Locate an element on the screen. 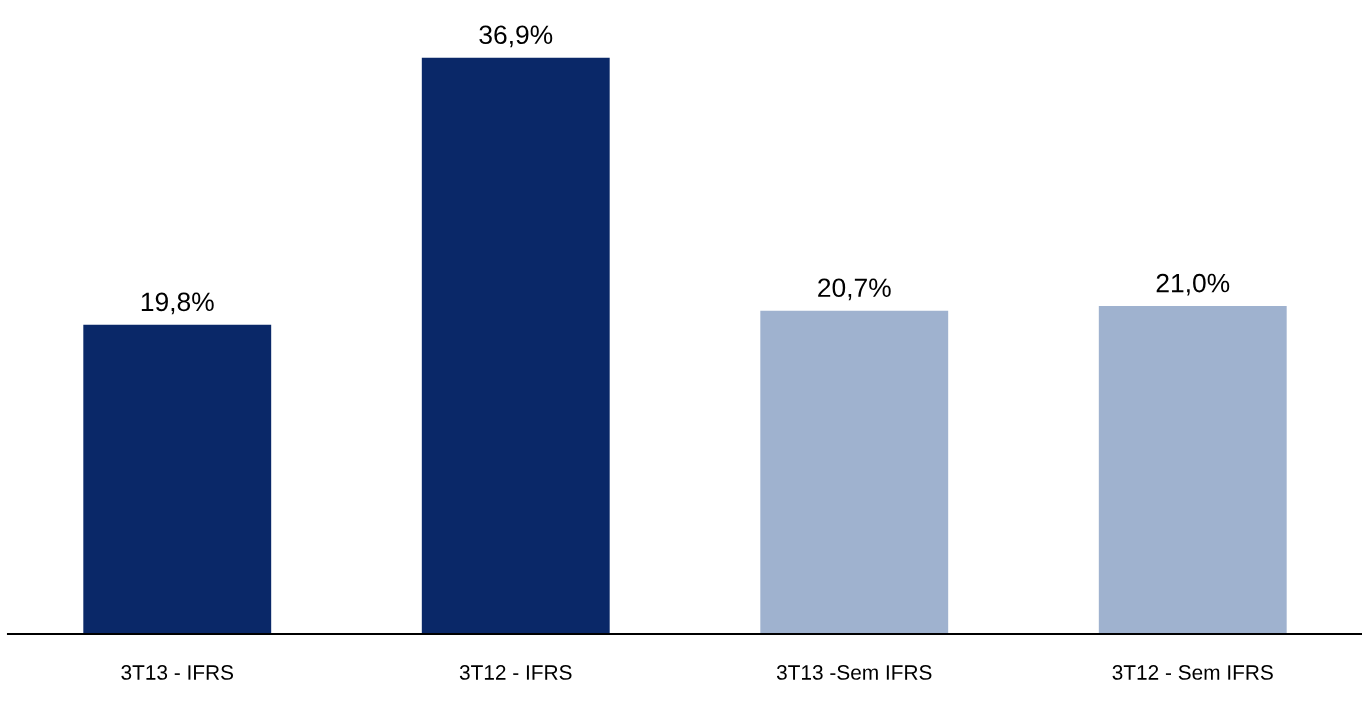 This screenshot has height=709, width=1362. x-tick-label: 3T13 -Sem IFRS is located at coordinates (854, 672).